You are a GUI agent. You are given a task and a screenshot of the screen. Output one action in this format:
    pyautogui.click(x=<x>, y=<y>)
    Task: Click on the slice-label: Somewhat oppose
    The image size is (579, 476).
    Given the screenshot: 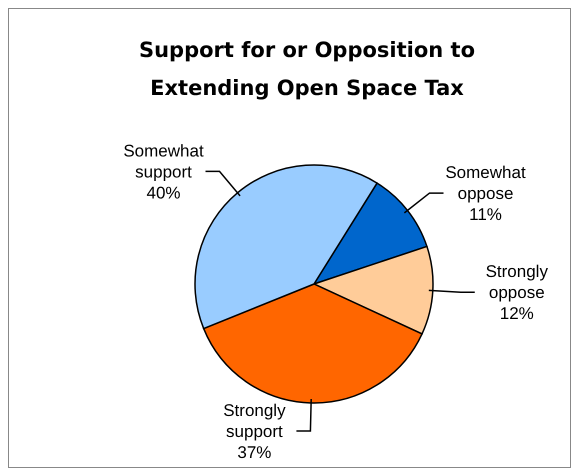 What is the action you would take?
    pyautogui.click(x=485, y=183)
    